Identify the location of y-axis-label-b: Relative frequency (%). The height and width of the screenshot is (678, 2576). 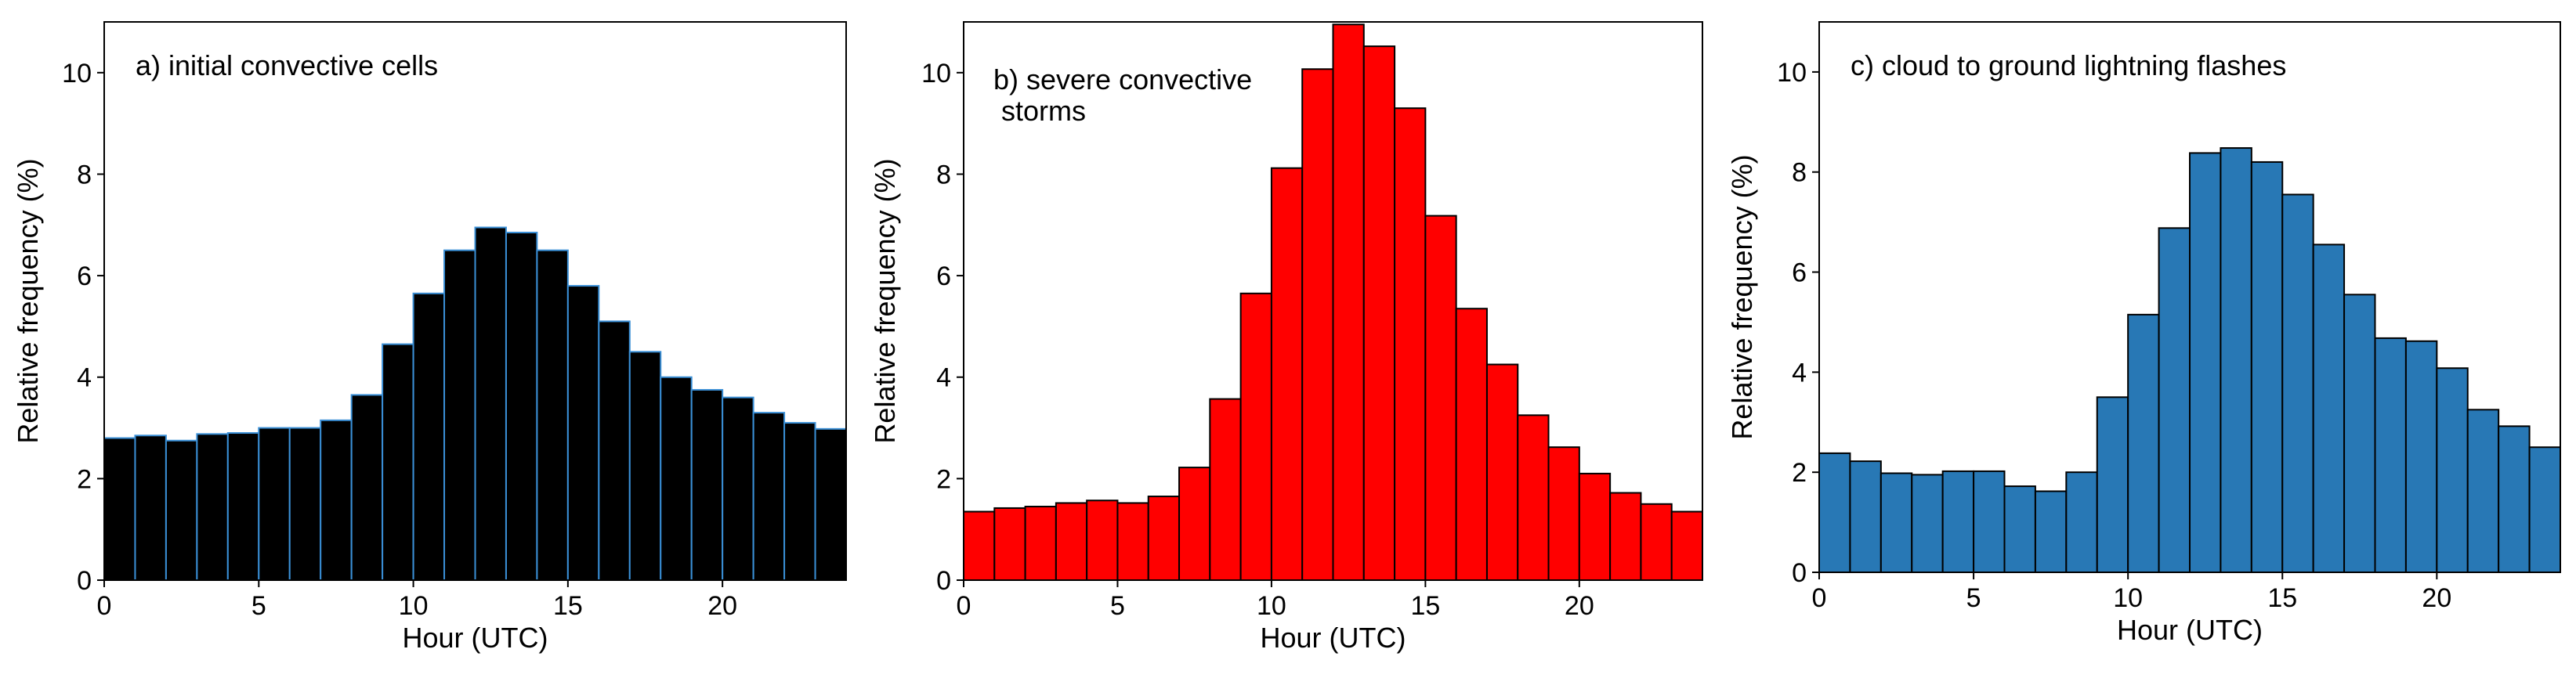
(885, 300).